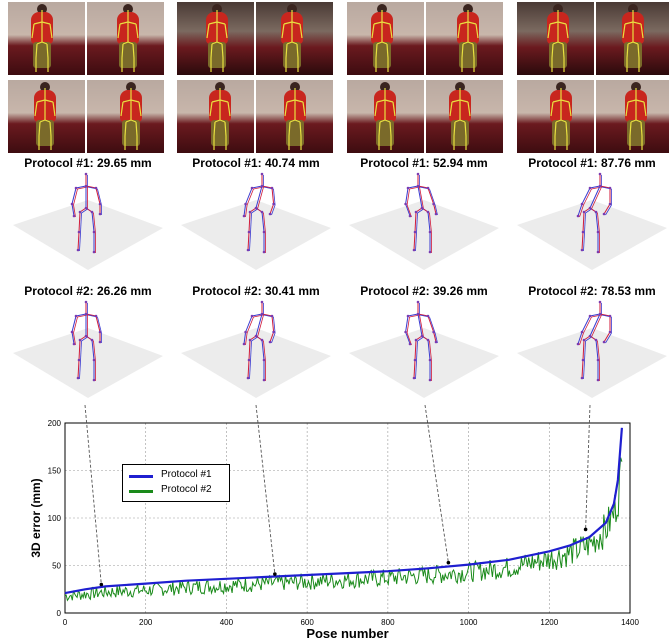 This screenshot has width=669, height=638. Describe the element at coordinates (176, 483) in the screenshot. I see `chart-legend: Protocol #1 Protocol #2` at that location.